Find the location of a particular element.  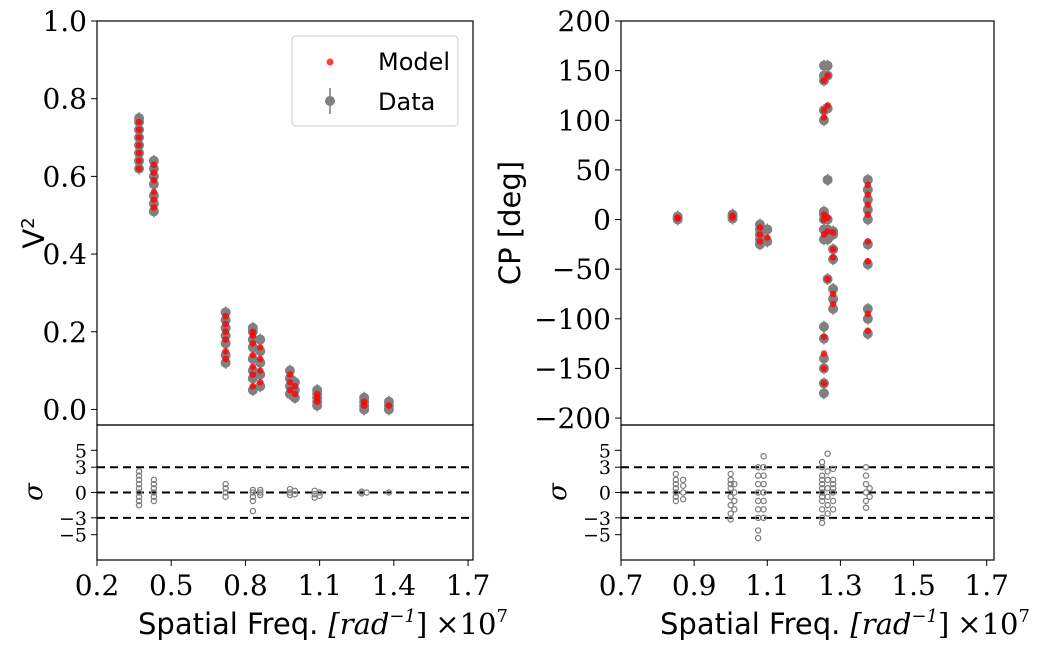

v2-residual-xtick-label: 1.7 is located at coordinates (468, 585).